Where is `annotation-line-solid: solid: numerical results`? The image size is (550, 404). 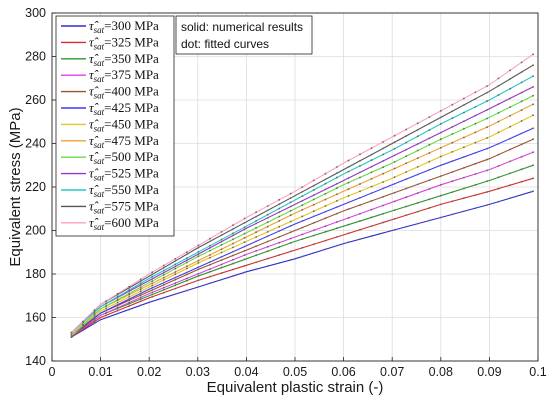
annotation-line-solid: solid: numerical results is located at coordinates (242, 27).